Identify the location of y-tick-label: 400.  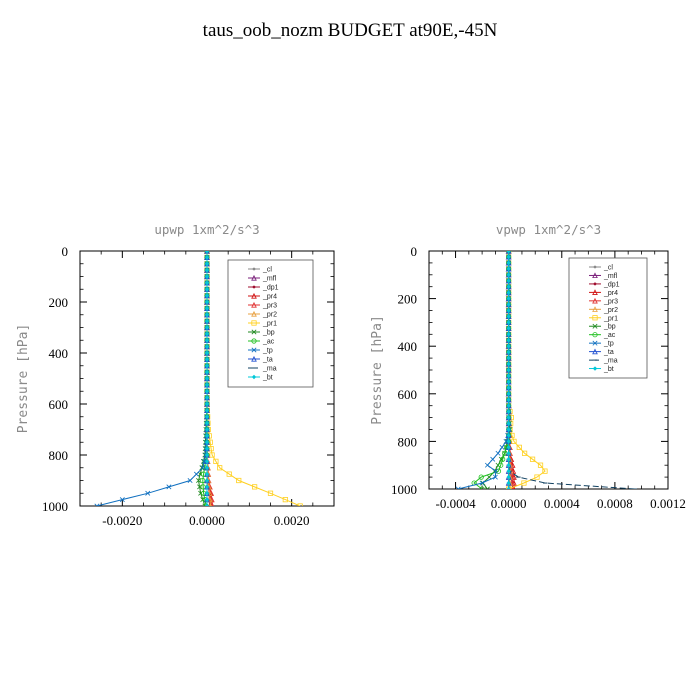
(59, 353).